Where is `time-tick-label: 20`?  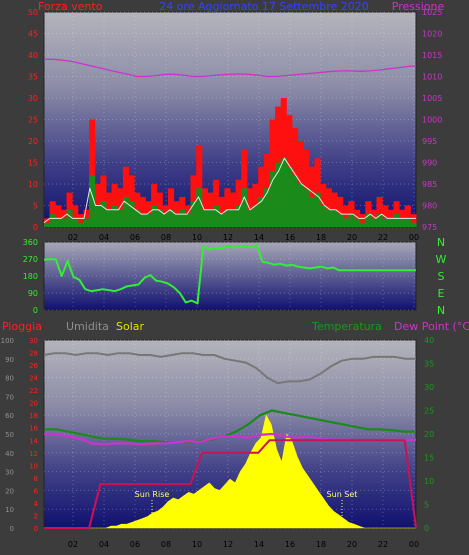 time-tick-label: 20 is located at coordinates (352, 544).